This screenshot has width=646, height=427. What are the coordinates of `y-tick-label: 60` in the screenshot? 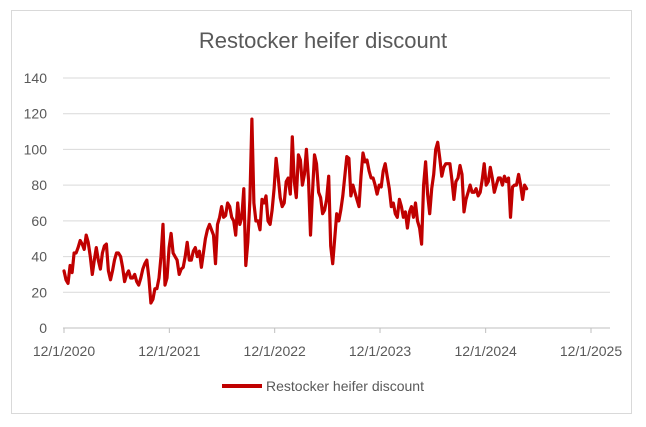 It's located at (39, 221).